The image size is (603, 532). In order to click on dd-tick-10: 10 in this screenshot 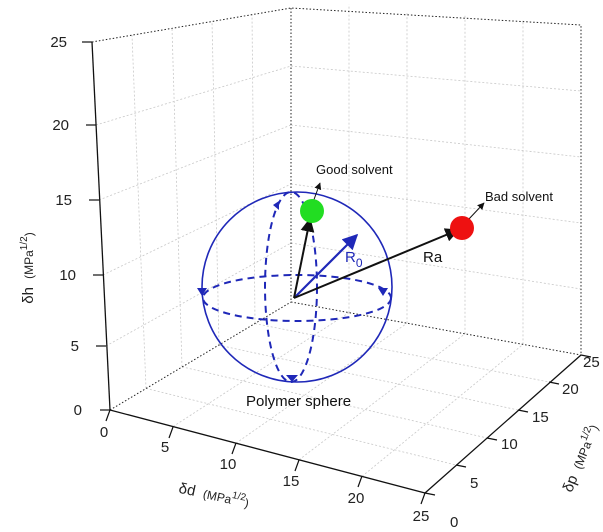, I will do `click(228, 464)`.